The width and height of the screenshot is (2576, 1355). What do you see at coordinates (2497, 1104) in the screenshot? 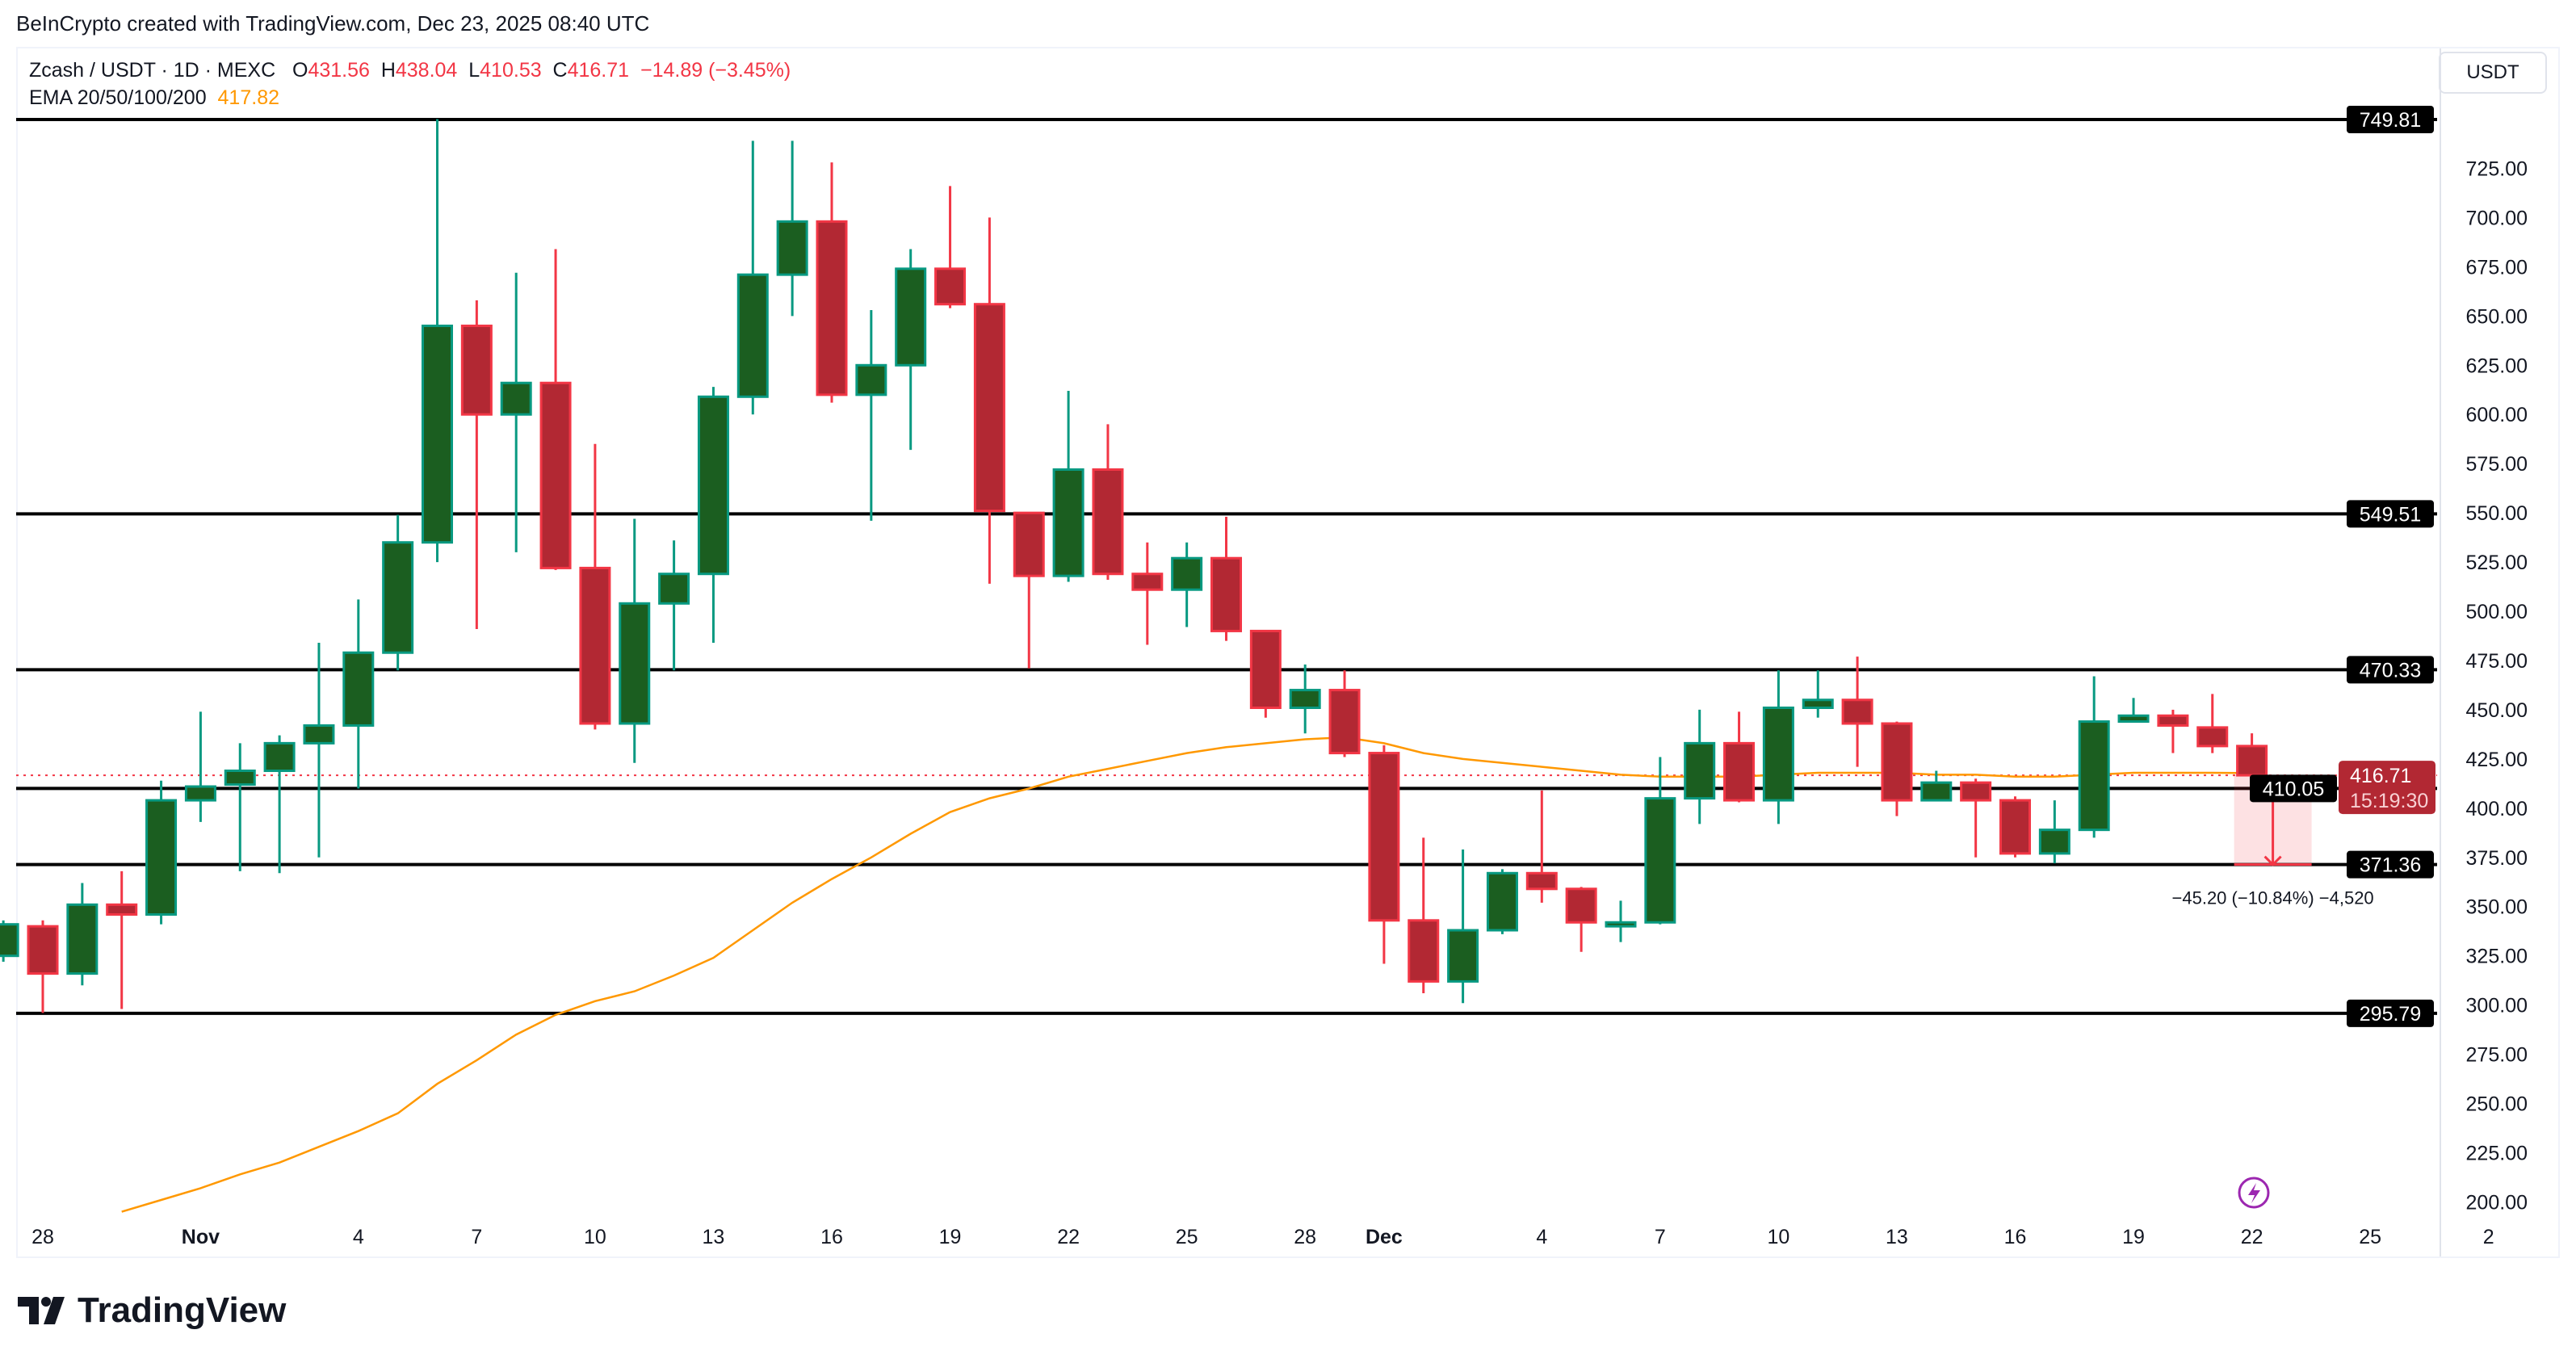
I see `y-tick-label: 250.00` at bounding box center [2497, 1104].